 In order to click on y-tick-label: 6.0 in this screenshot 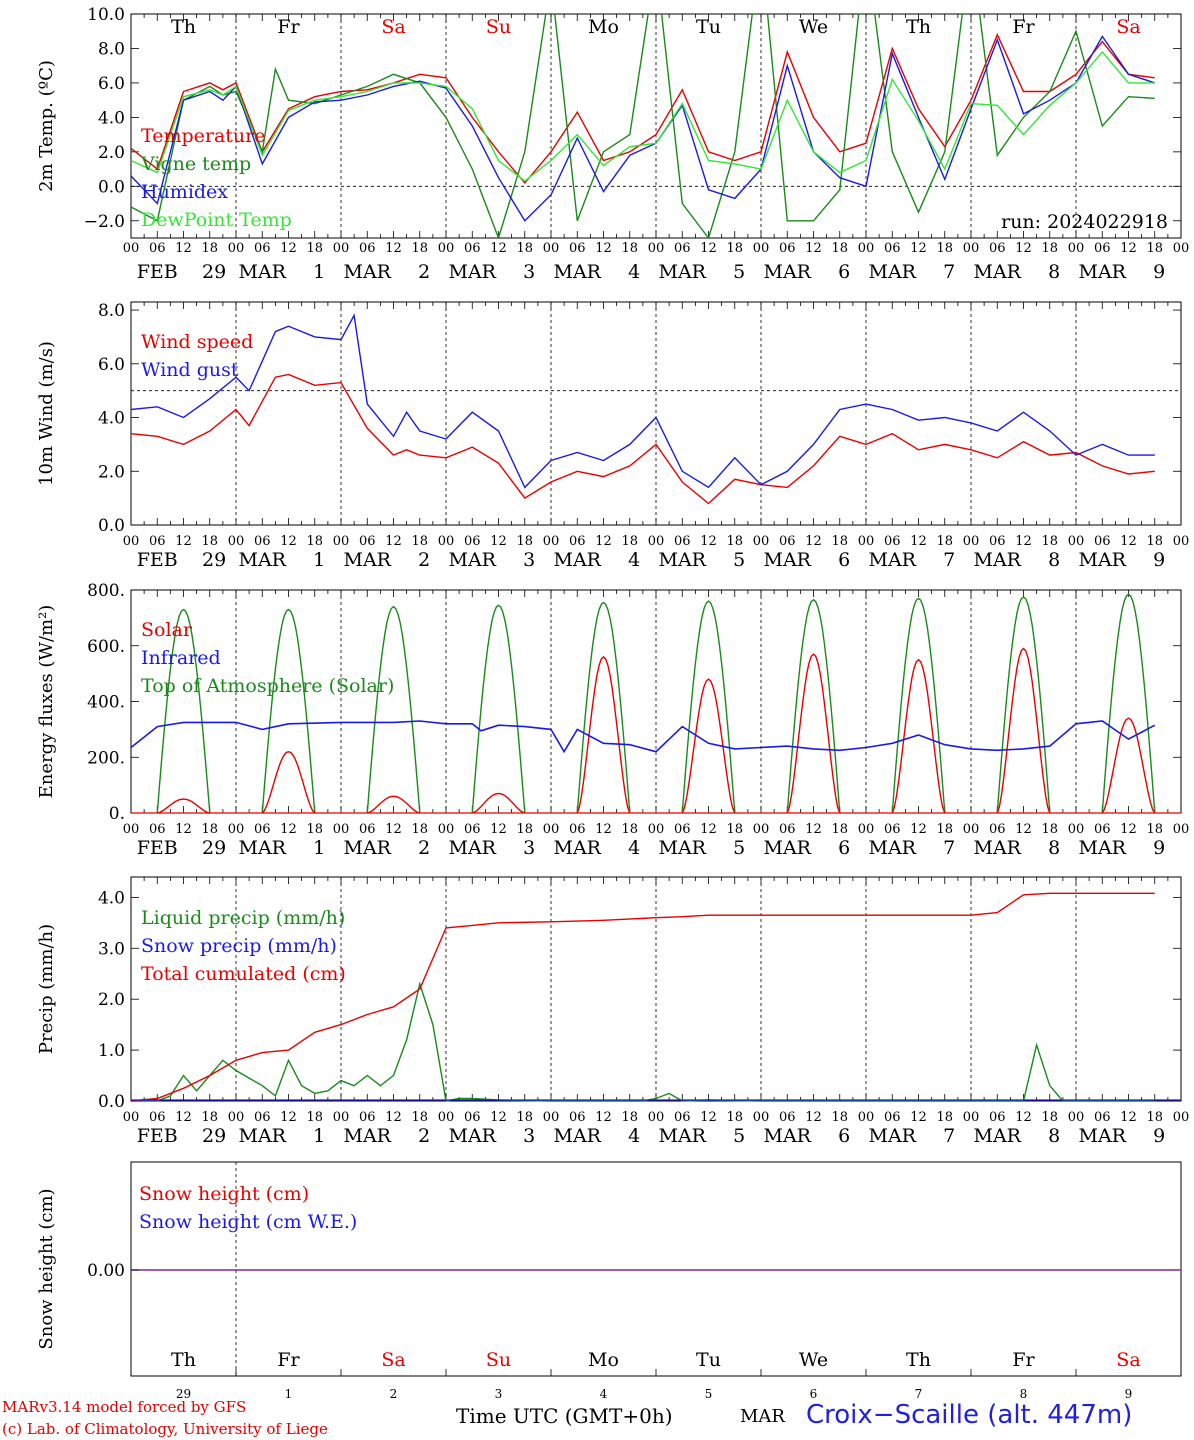, I will do `click(111, 365)`.